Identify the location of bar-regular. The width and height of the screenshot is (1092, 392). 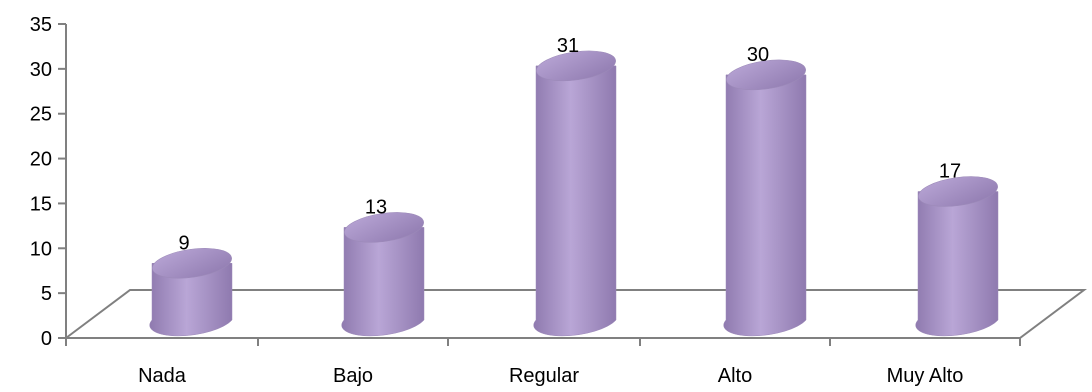
(575, 193).